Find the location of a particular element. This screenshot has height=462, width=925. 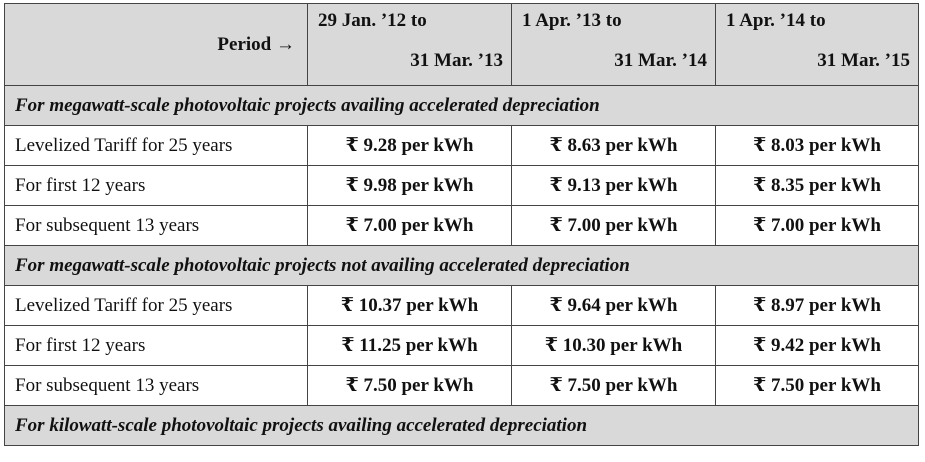

tariff-value: ₹ 8.63 per kWh is located at coordinates (613, 145).